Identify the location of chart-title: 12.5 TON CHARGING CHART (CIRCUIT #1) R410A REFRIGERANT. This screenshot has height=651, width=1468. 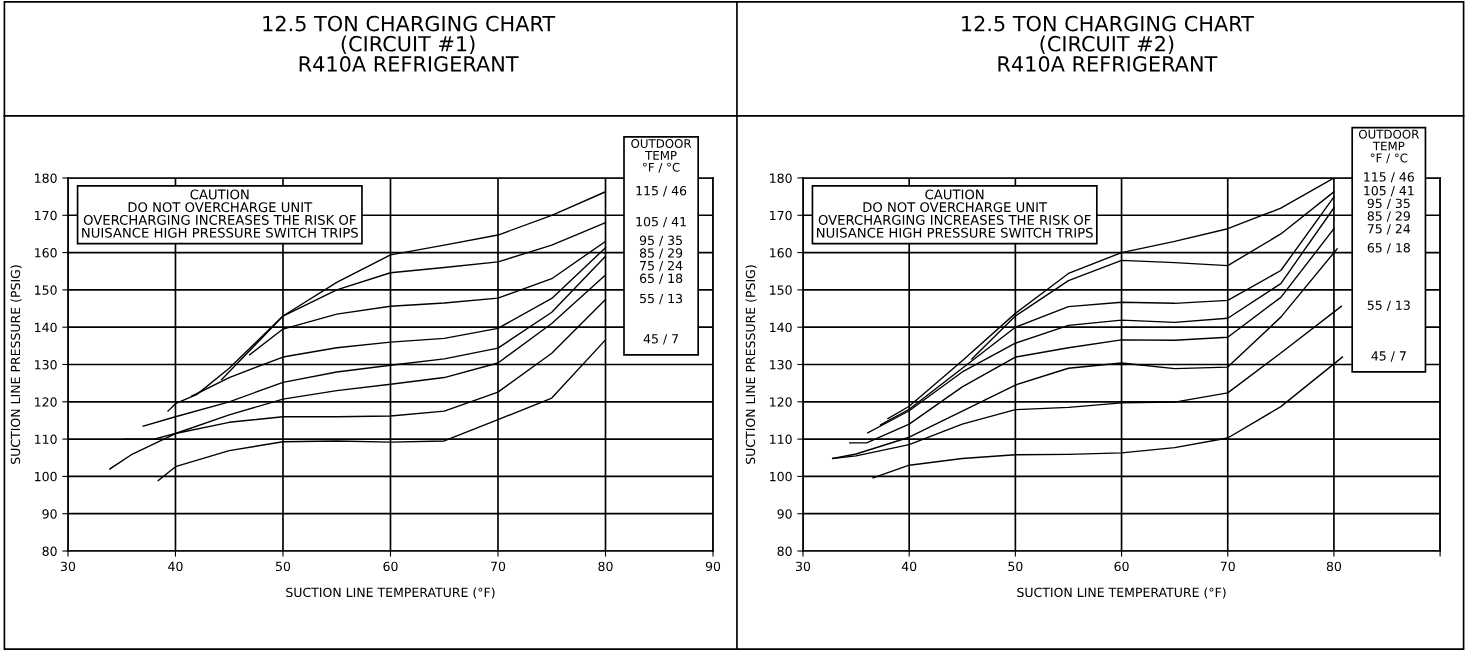
(409, 43).